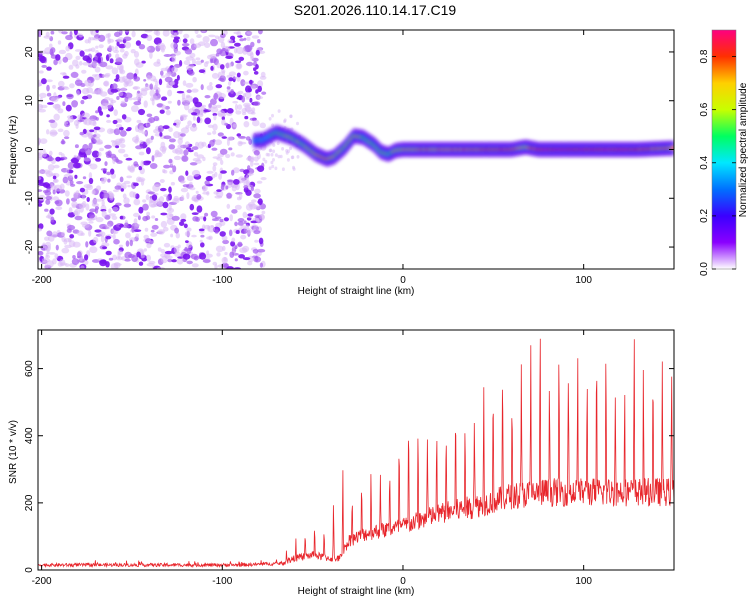  I want to click on snr-y-label: SNR (10 * v/v), so click(13, 452).